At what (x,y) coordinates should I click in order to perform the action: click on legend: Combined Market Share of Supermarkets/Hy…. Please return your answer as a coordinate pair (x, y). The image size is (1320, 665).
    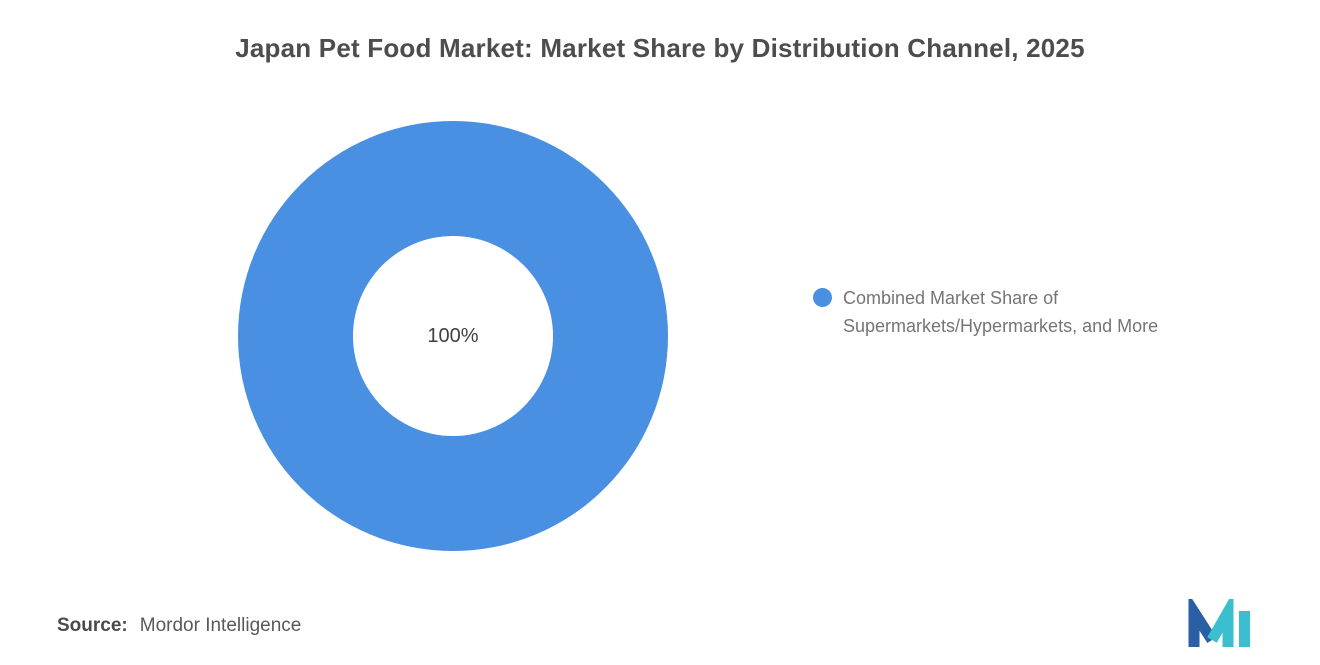
    Looking at the image, I should click on (985, 312).